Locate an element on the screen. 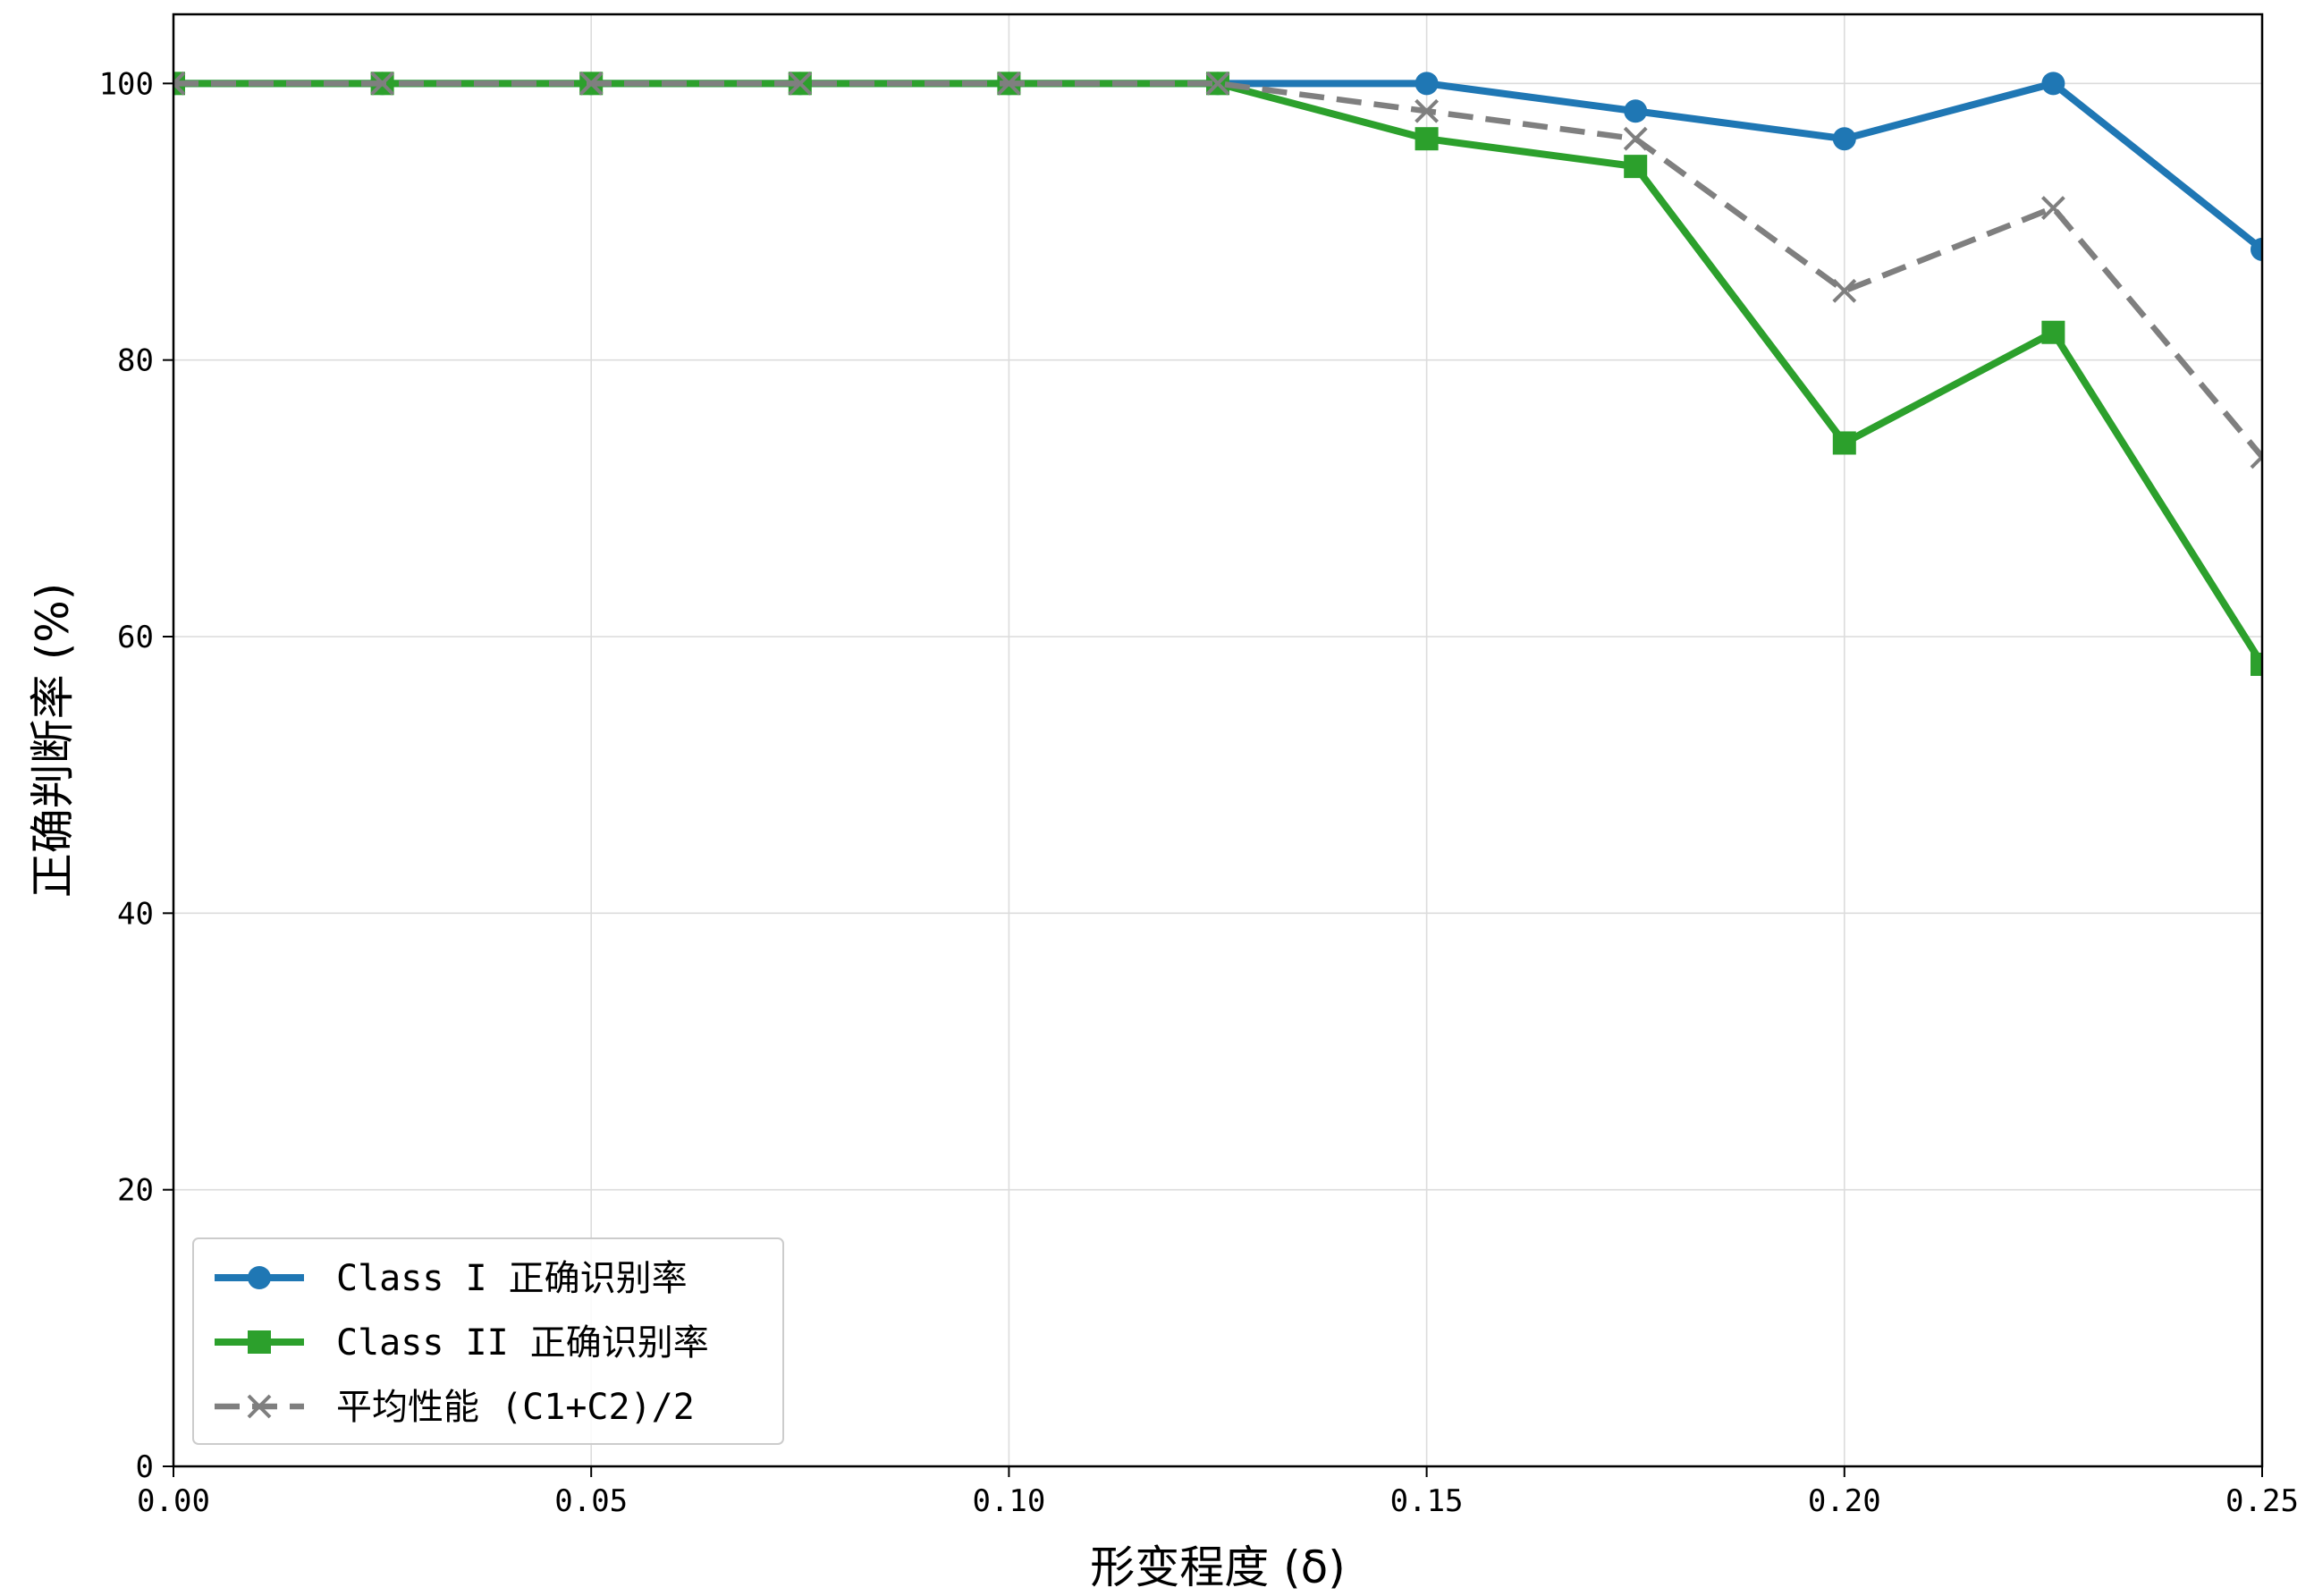 The height and width of the screenshot is (1596, 2314). x-tick-label: 0.20 is located at coordinates (1844, 1501).